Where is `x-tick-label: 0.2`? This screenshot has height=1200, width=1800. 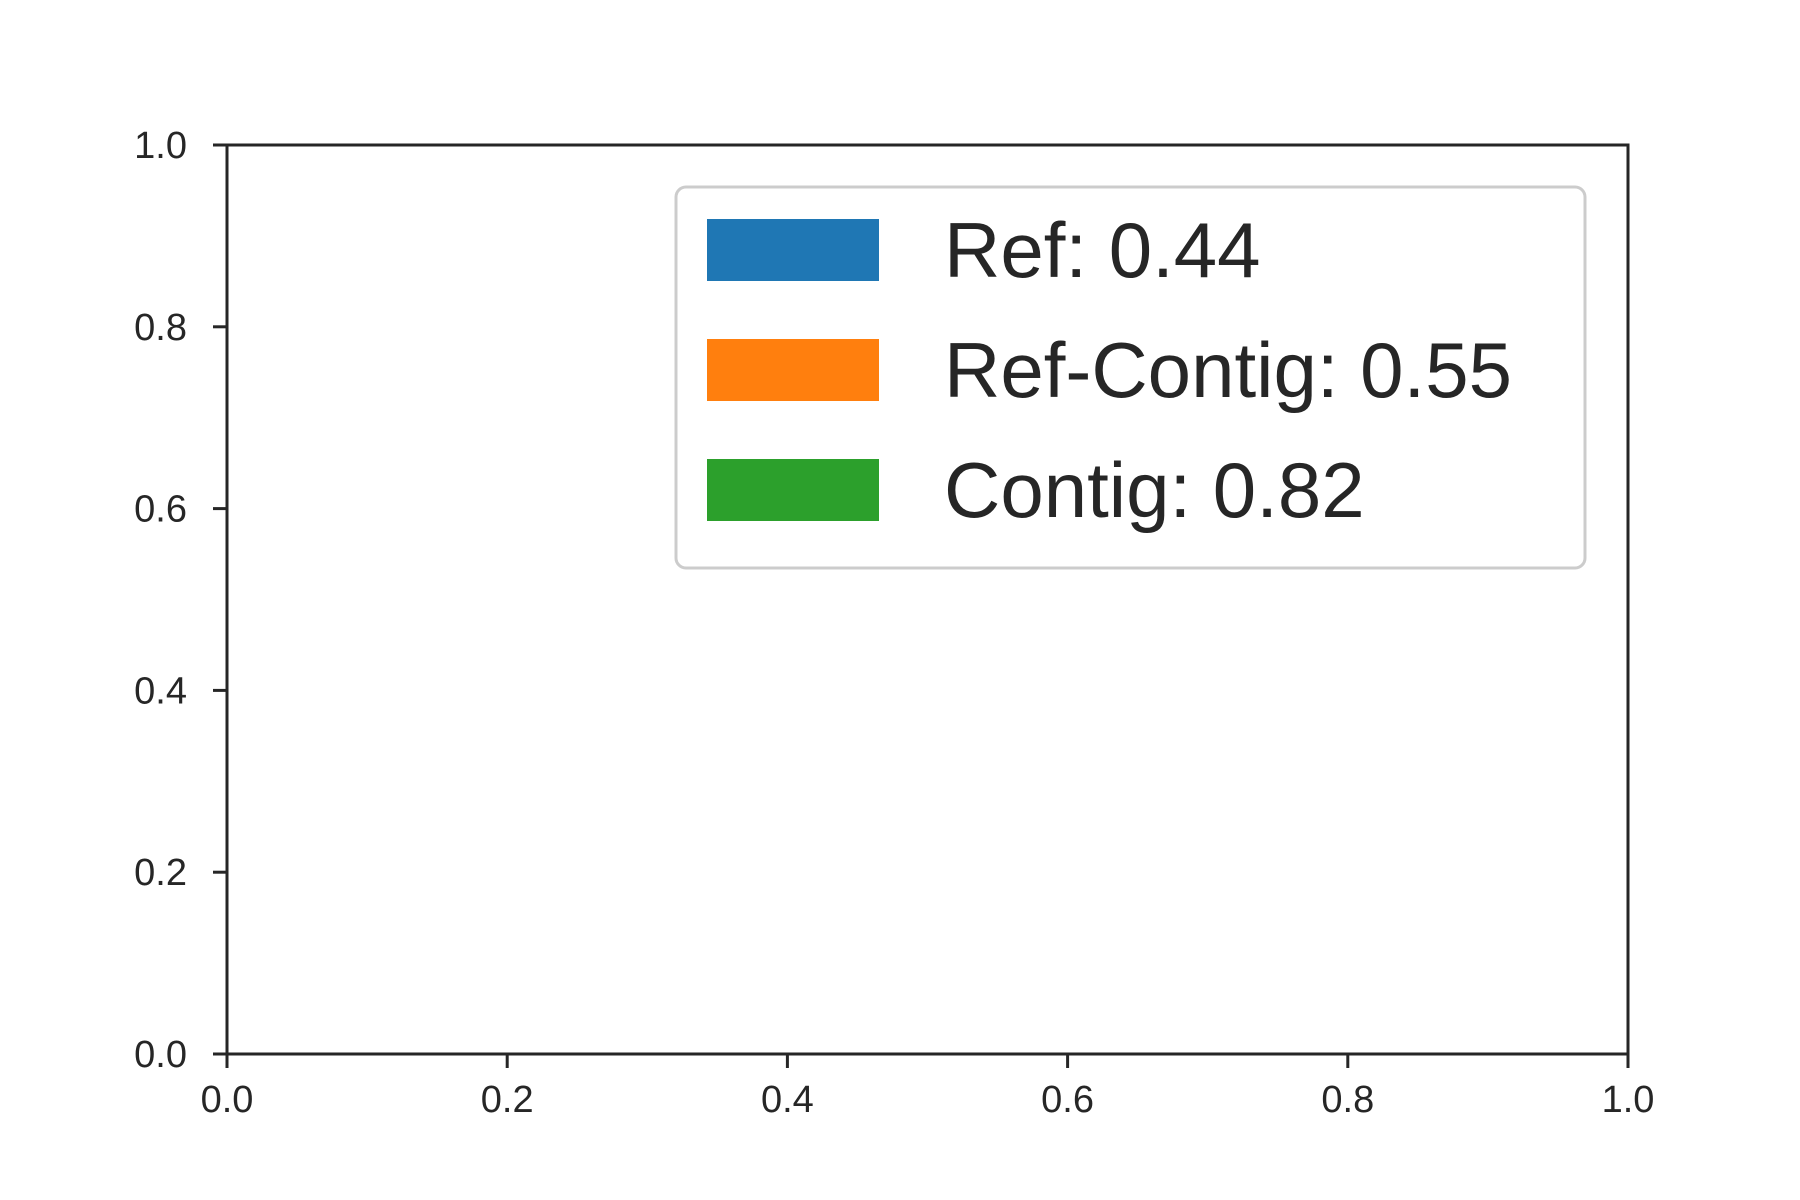 x-tick-label: 0.2 is located at coordinates (507, 1100).